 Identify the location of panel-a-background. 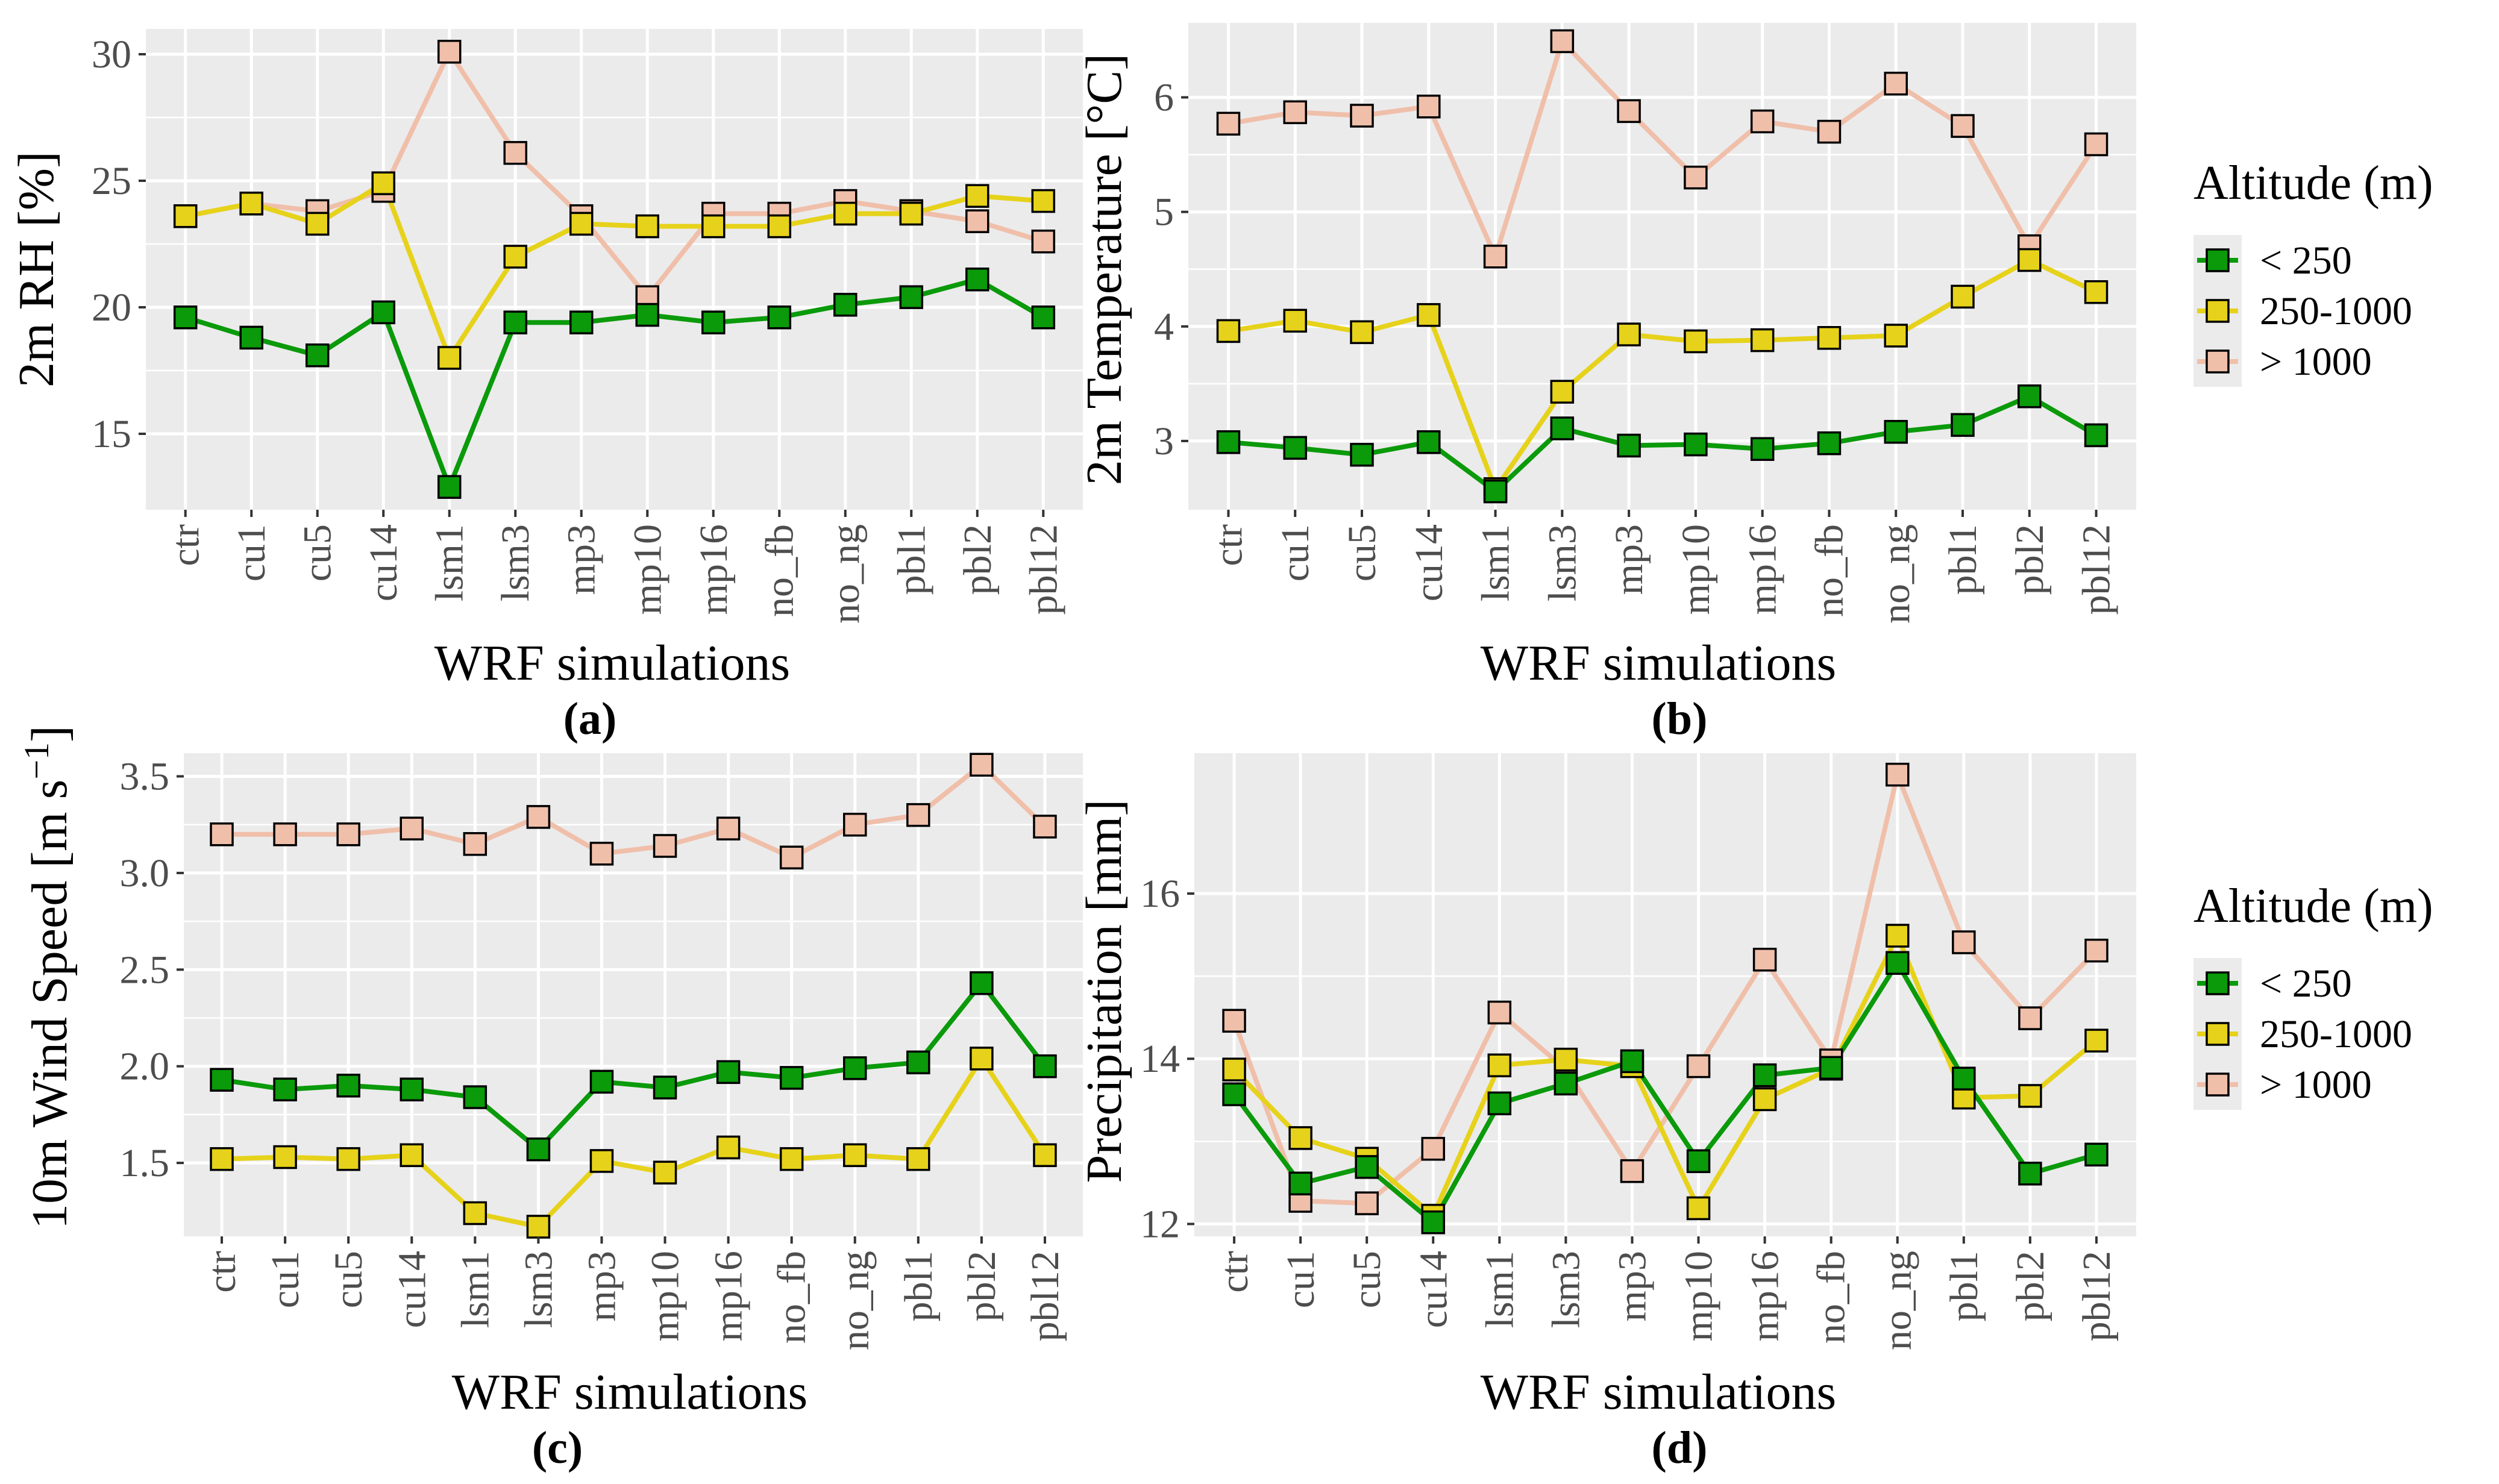
(614, 269).